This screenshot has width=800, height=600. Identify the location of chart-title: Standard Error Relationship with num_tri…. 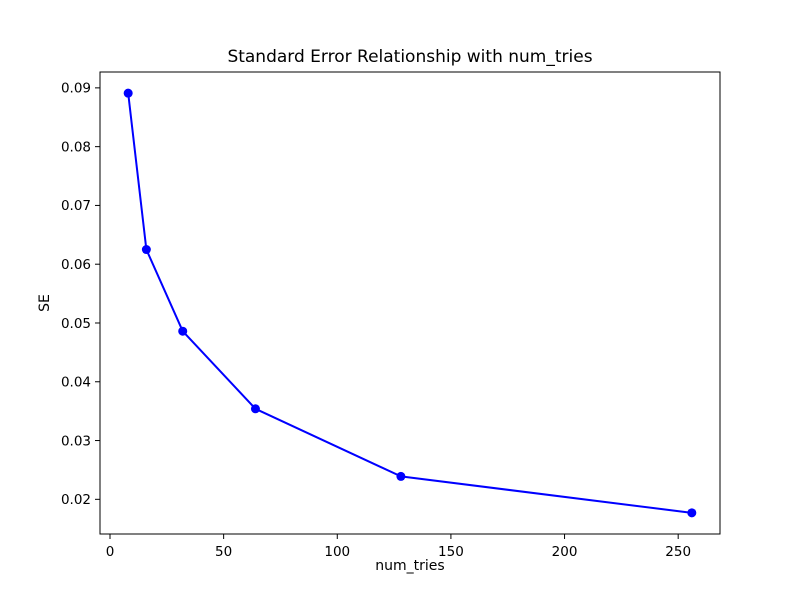
(409, 57).